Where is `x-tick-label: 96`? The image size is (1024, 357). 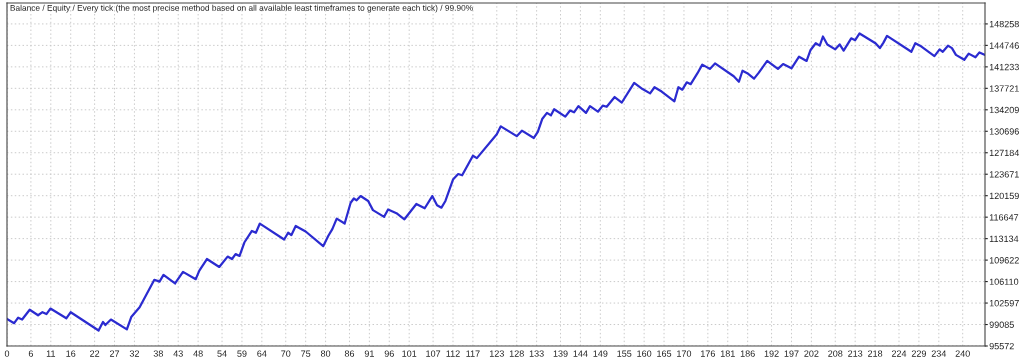
x-tick-label: 96 is located at coordinates (389, 353).